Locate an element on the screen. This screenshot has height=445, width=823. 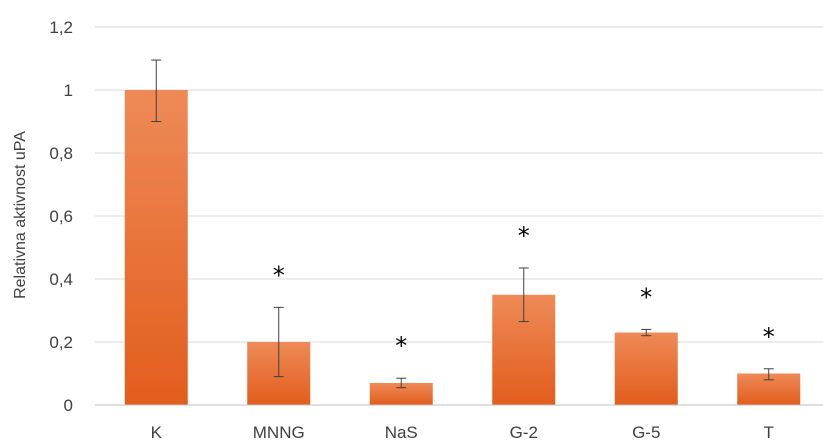
error-bar-mnng is located at coordinates (278, 342).